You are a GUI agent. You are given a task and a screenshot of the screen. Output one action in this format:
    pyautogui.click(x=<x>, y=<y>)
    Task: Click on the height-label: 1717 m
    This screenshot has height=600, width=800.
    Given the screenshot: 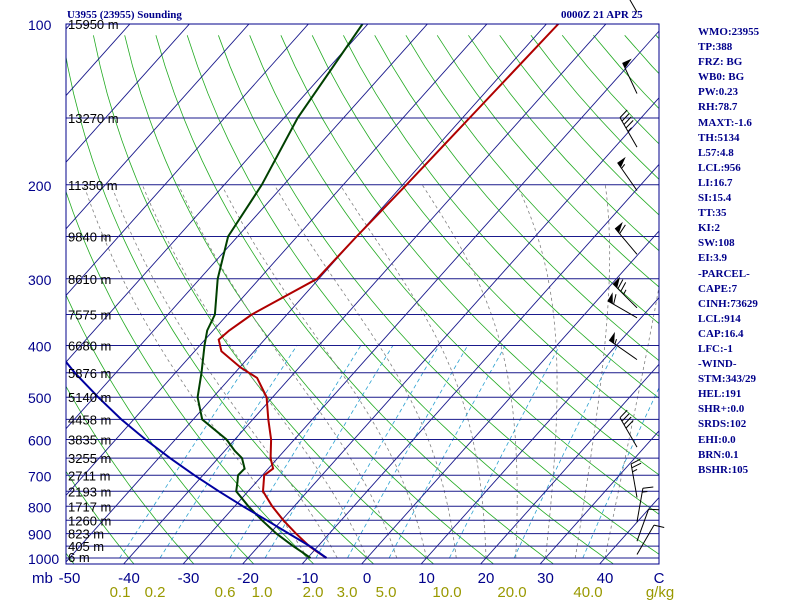 What is the action you would take?
    pyautogui.click(x=89, y=506)
    